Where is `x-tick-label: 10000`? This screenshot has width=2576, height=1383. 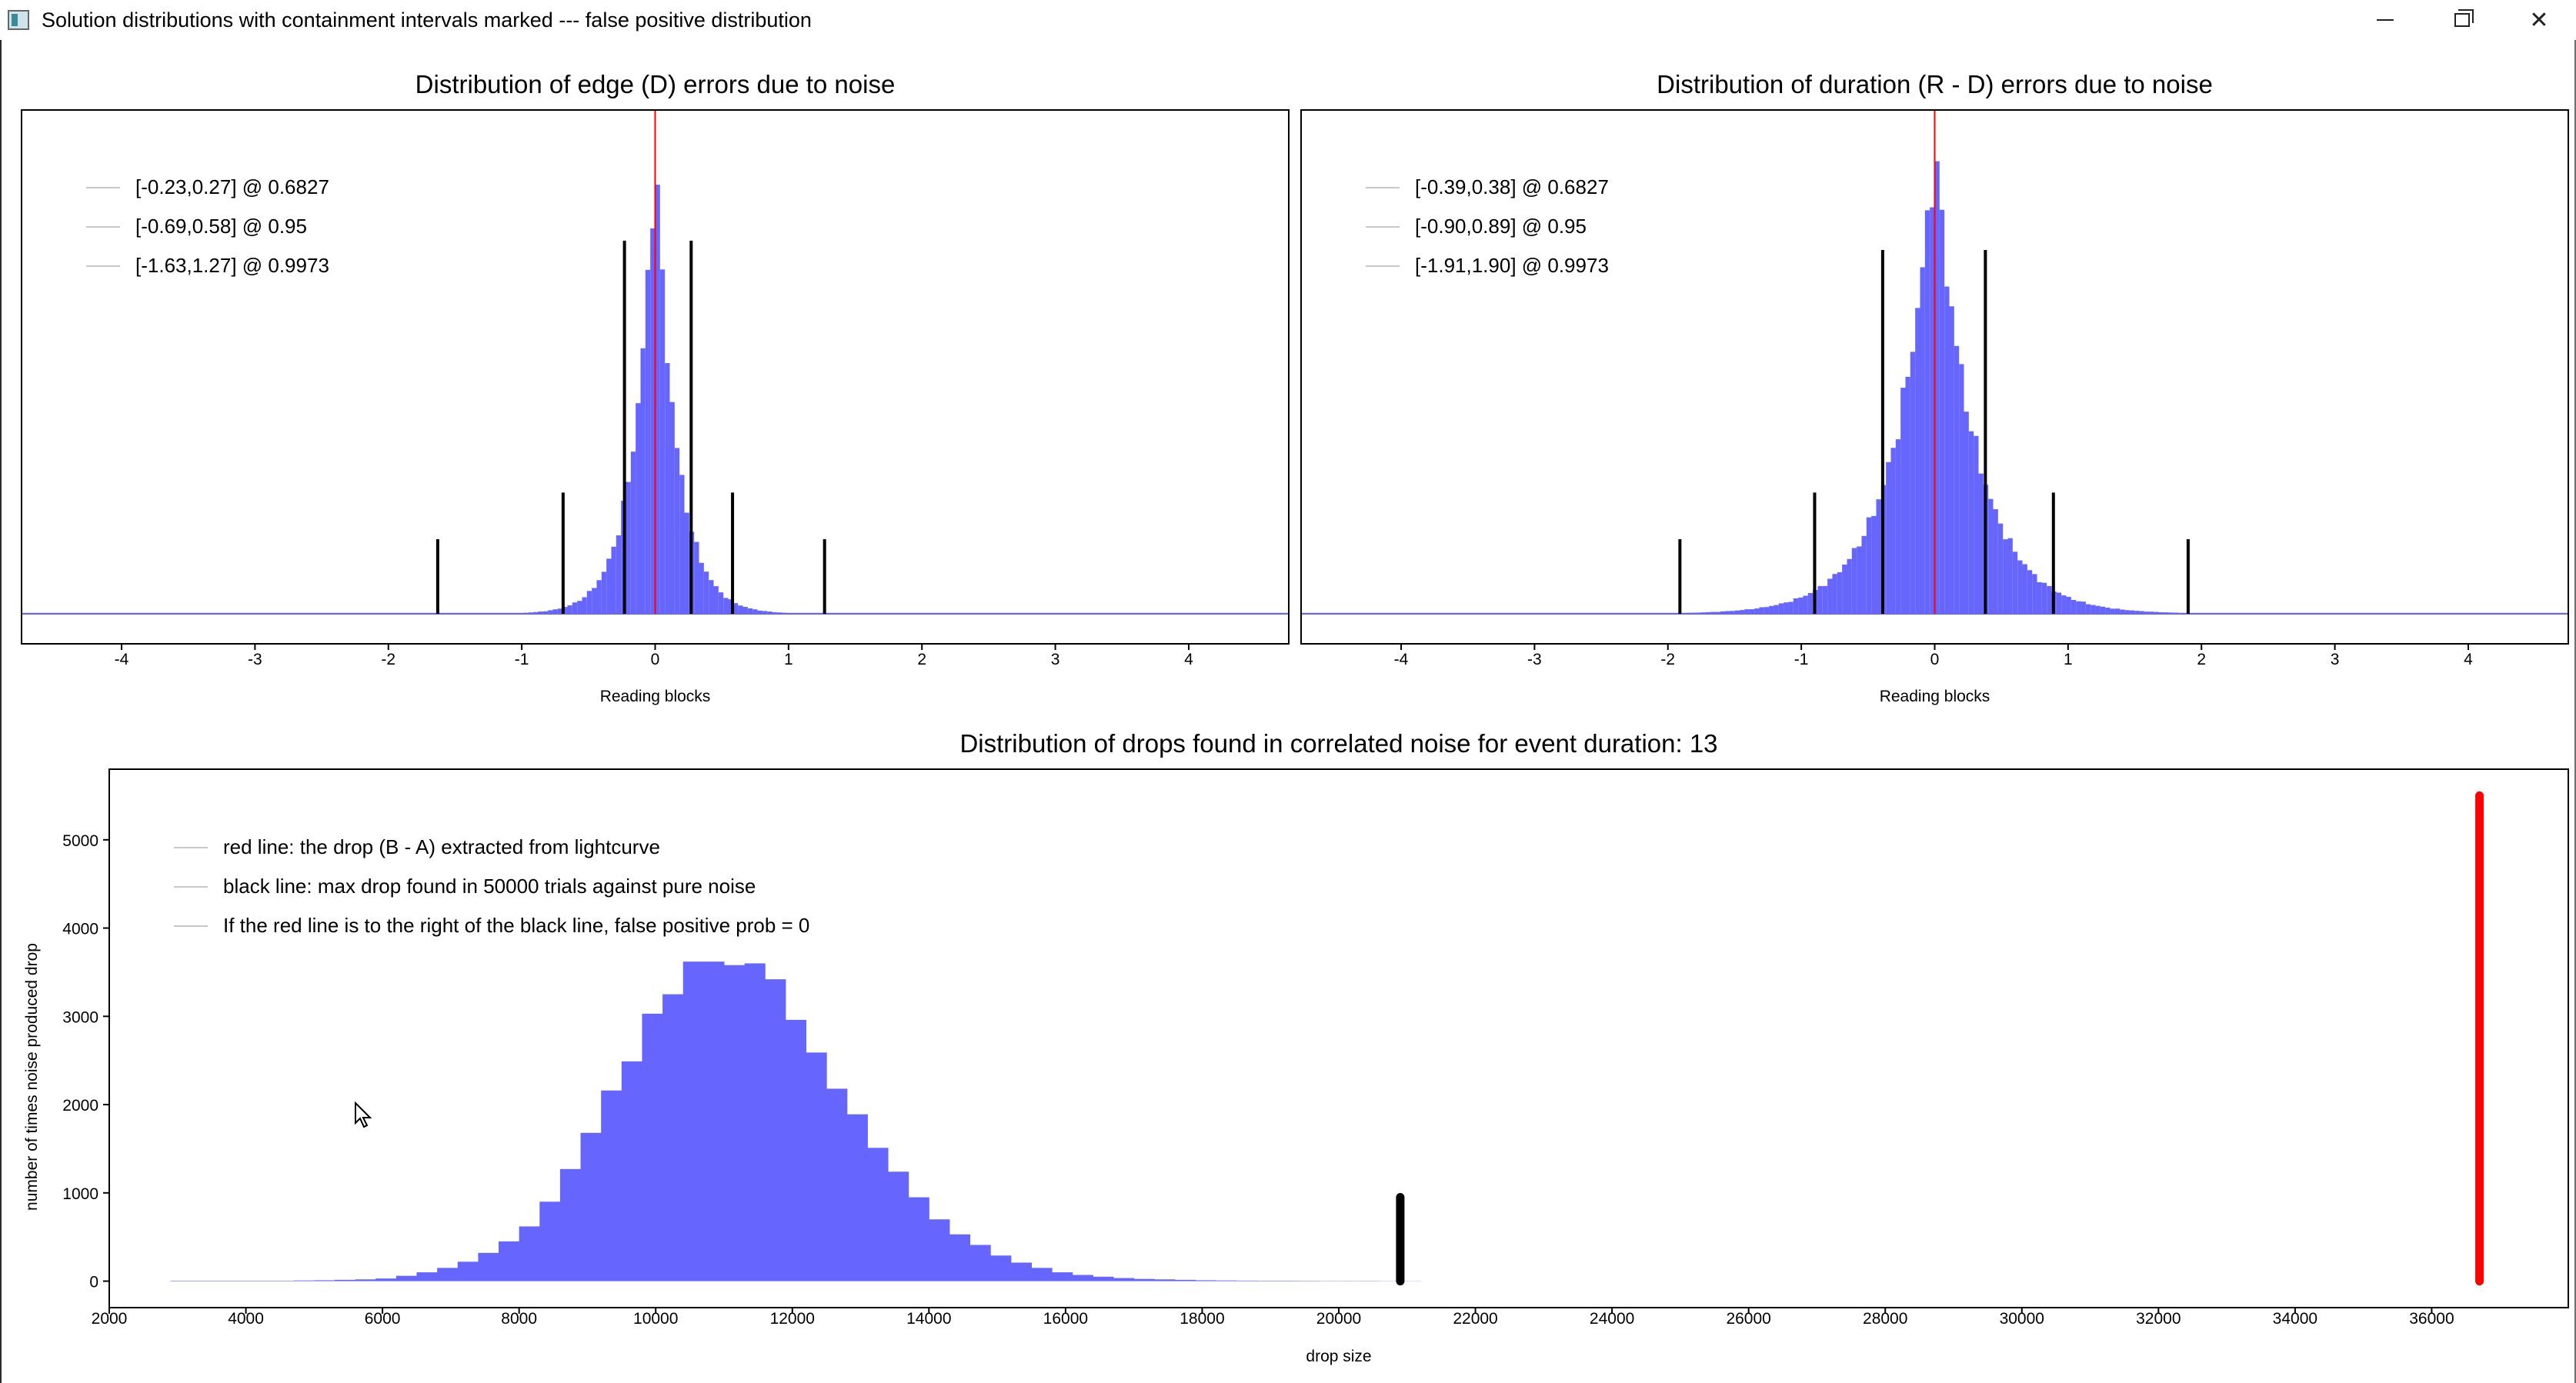 x-tick-label: 10000 is located at coordinates (656, 1319).